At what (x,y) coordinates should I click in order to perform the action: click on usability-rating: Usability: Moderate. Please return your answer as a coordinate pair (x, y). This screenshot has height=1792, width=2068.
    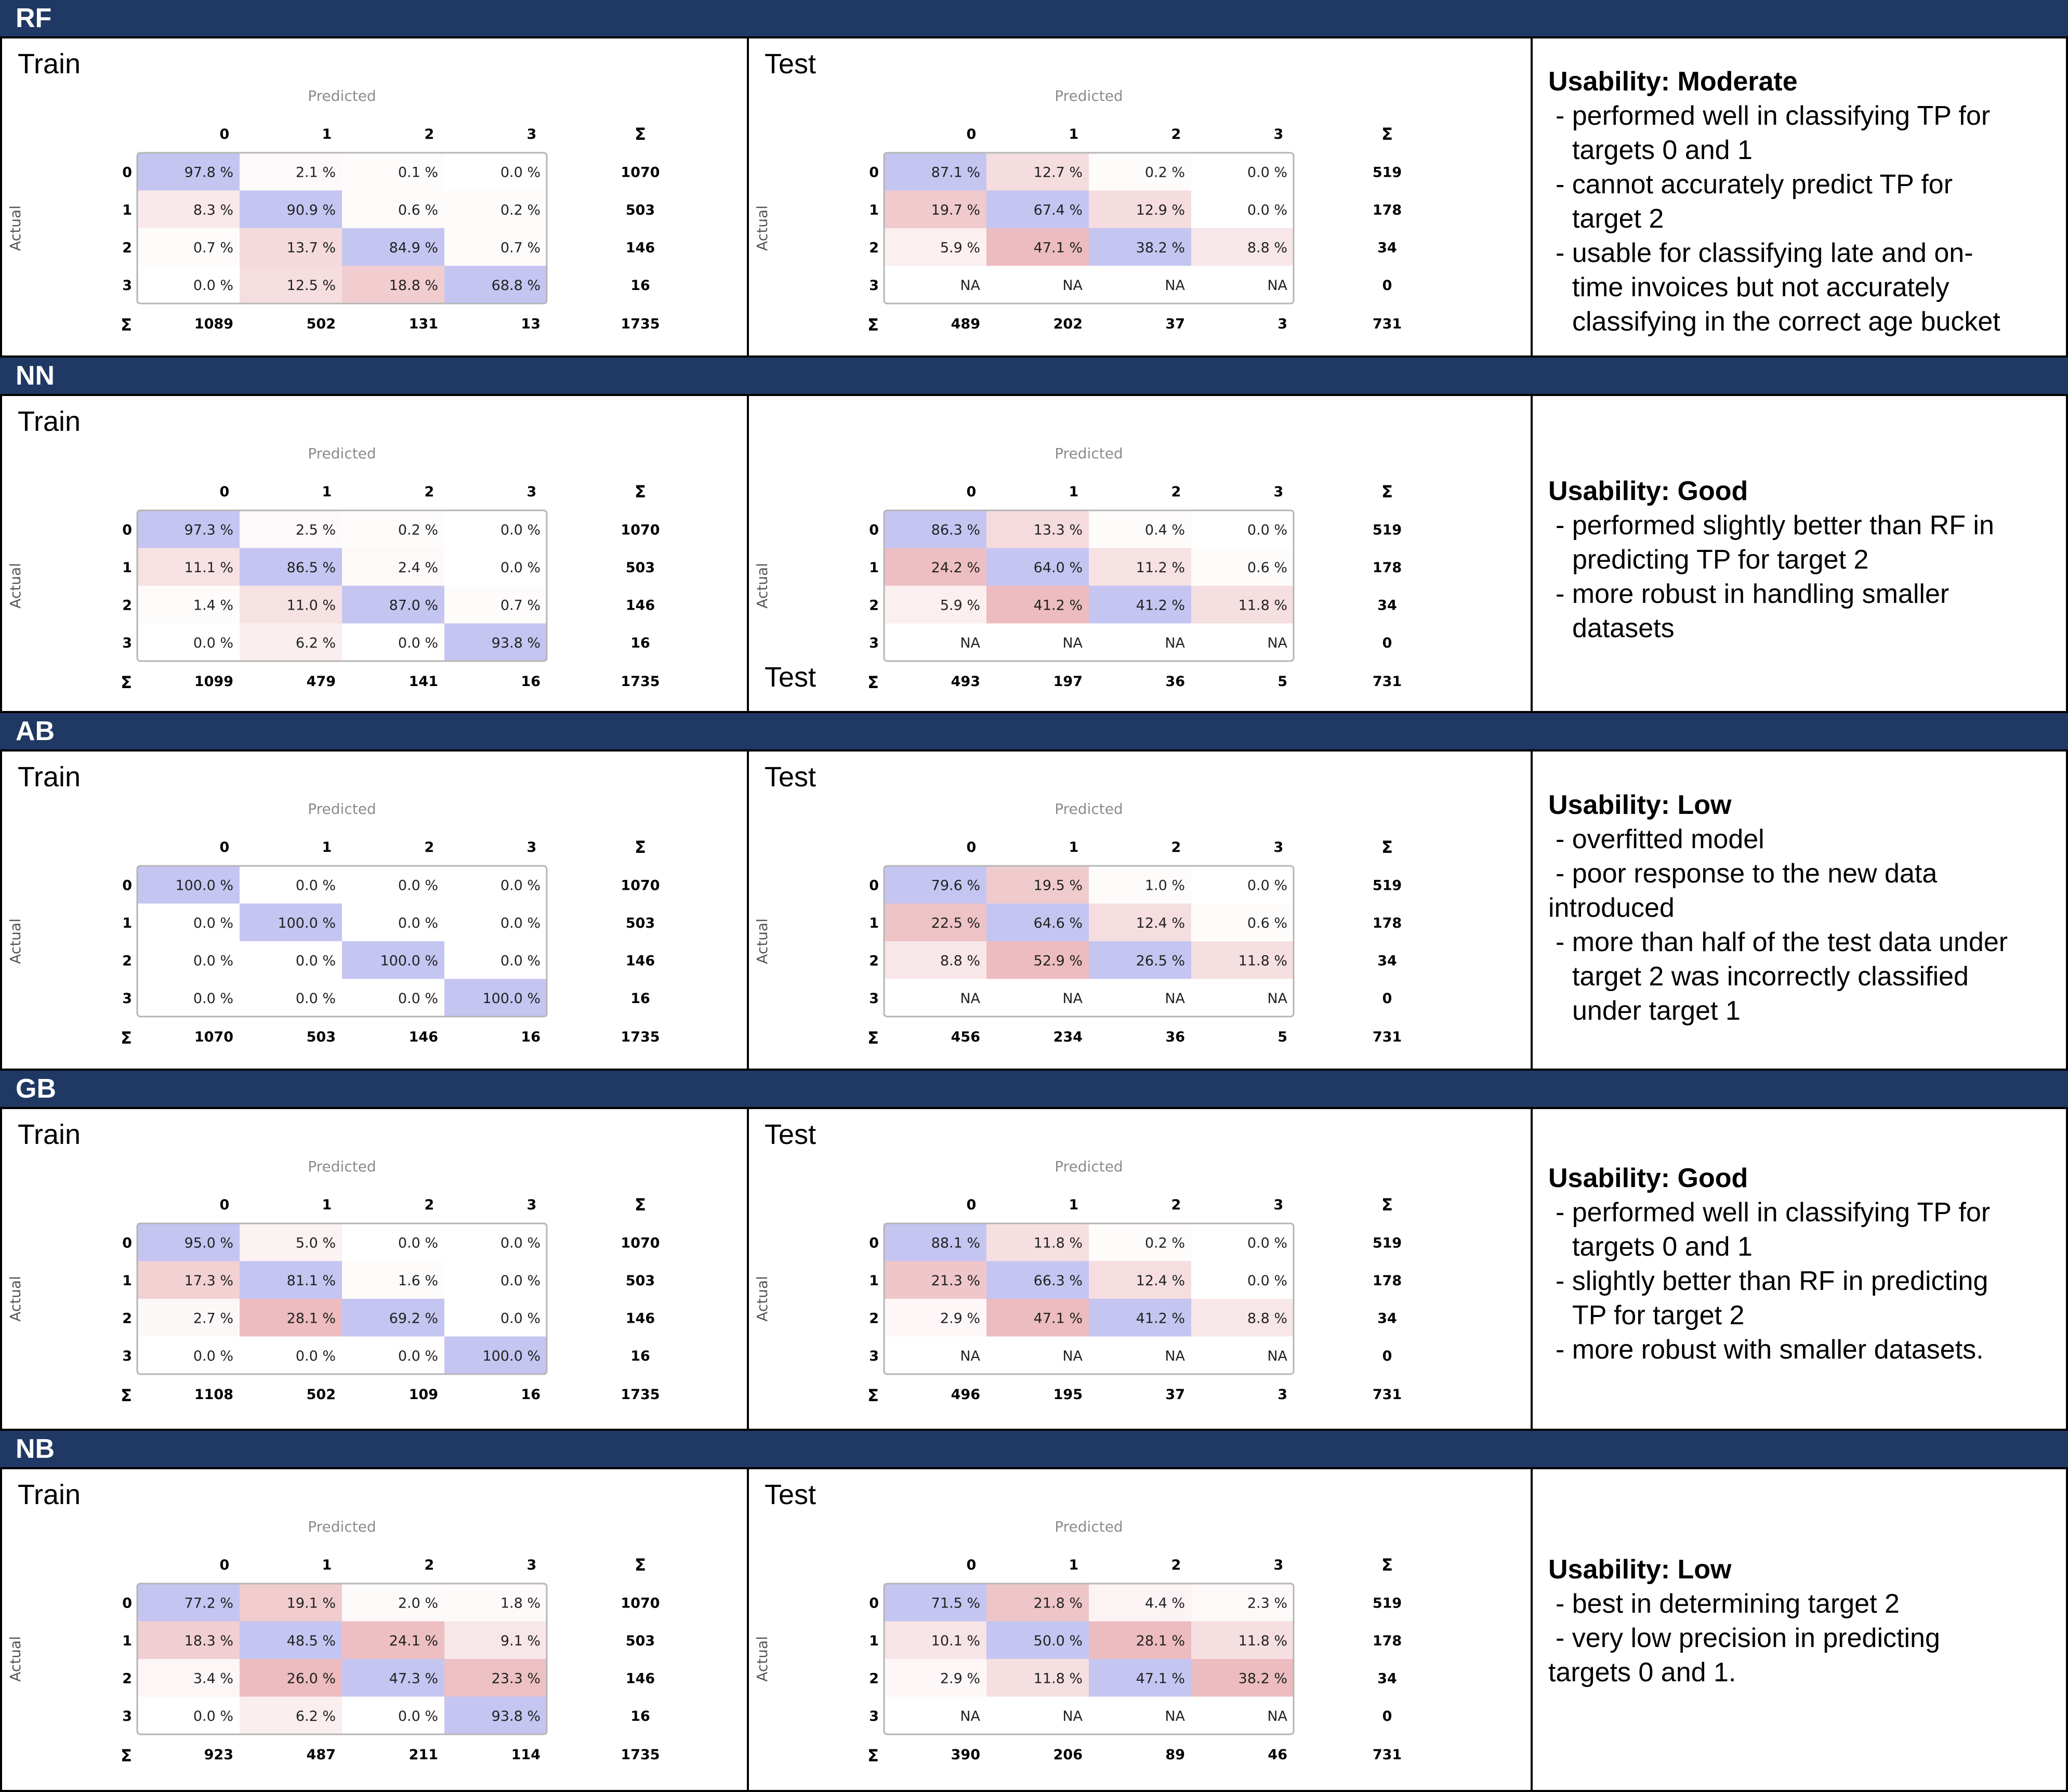
    Looking at the image, I should click on (1673, 82).